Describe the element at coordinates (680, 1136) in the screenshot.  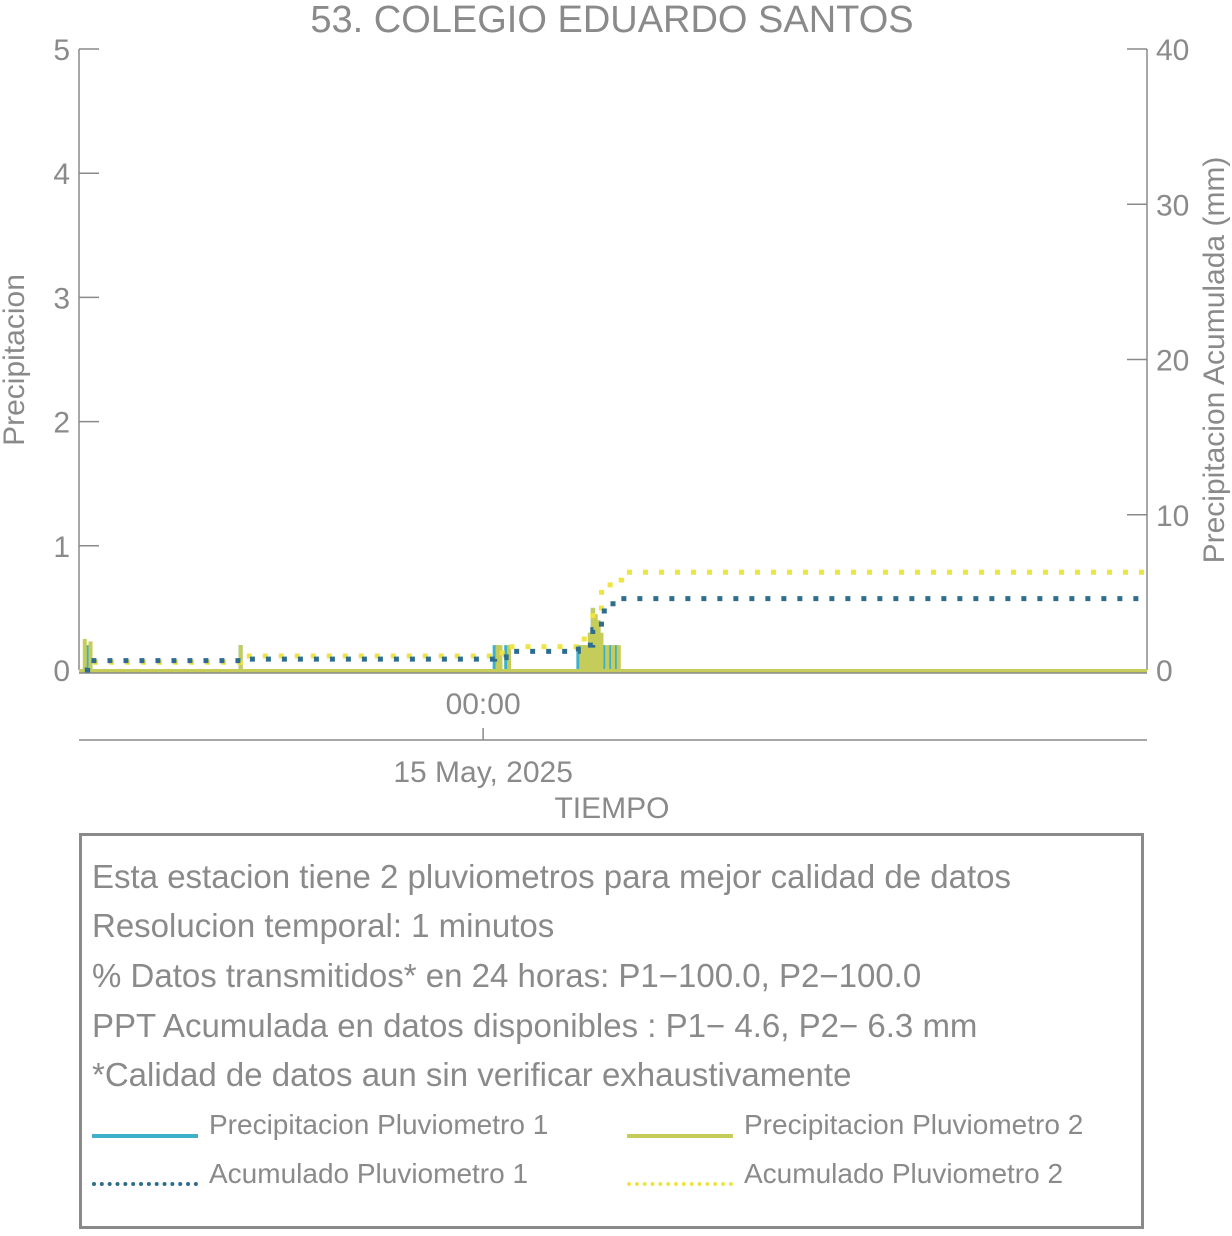
I see `legend-swatch-p2` at that location.